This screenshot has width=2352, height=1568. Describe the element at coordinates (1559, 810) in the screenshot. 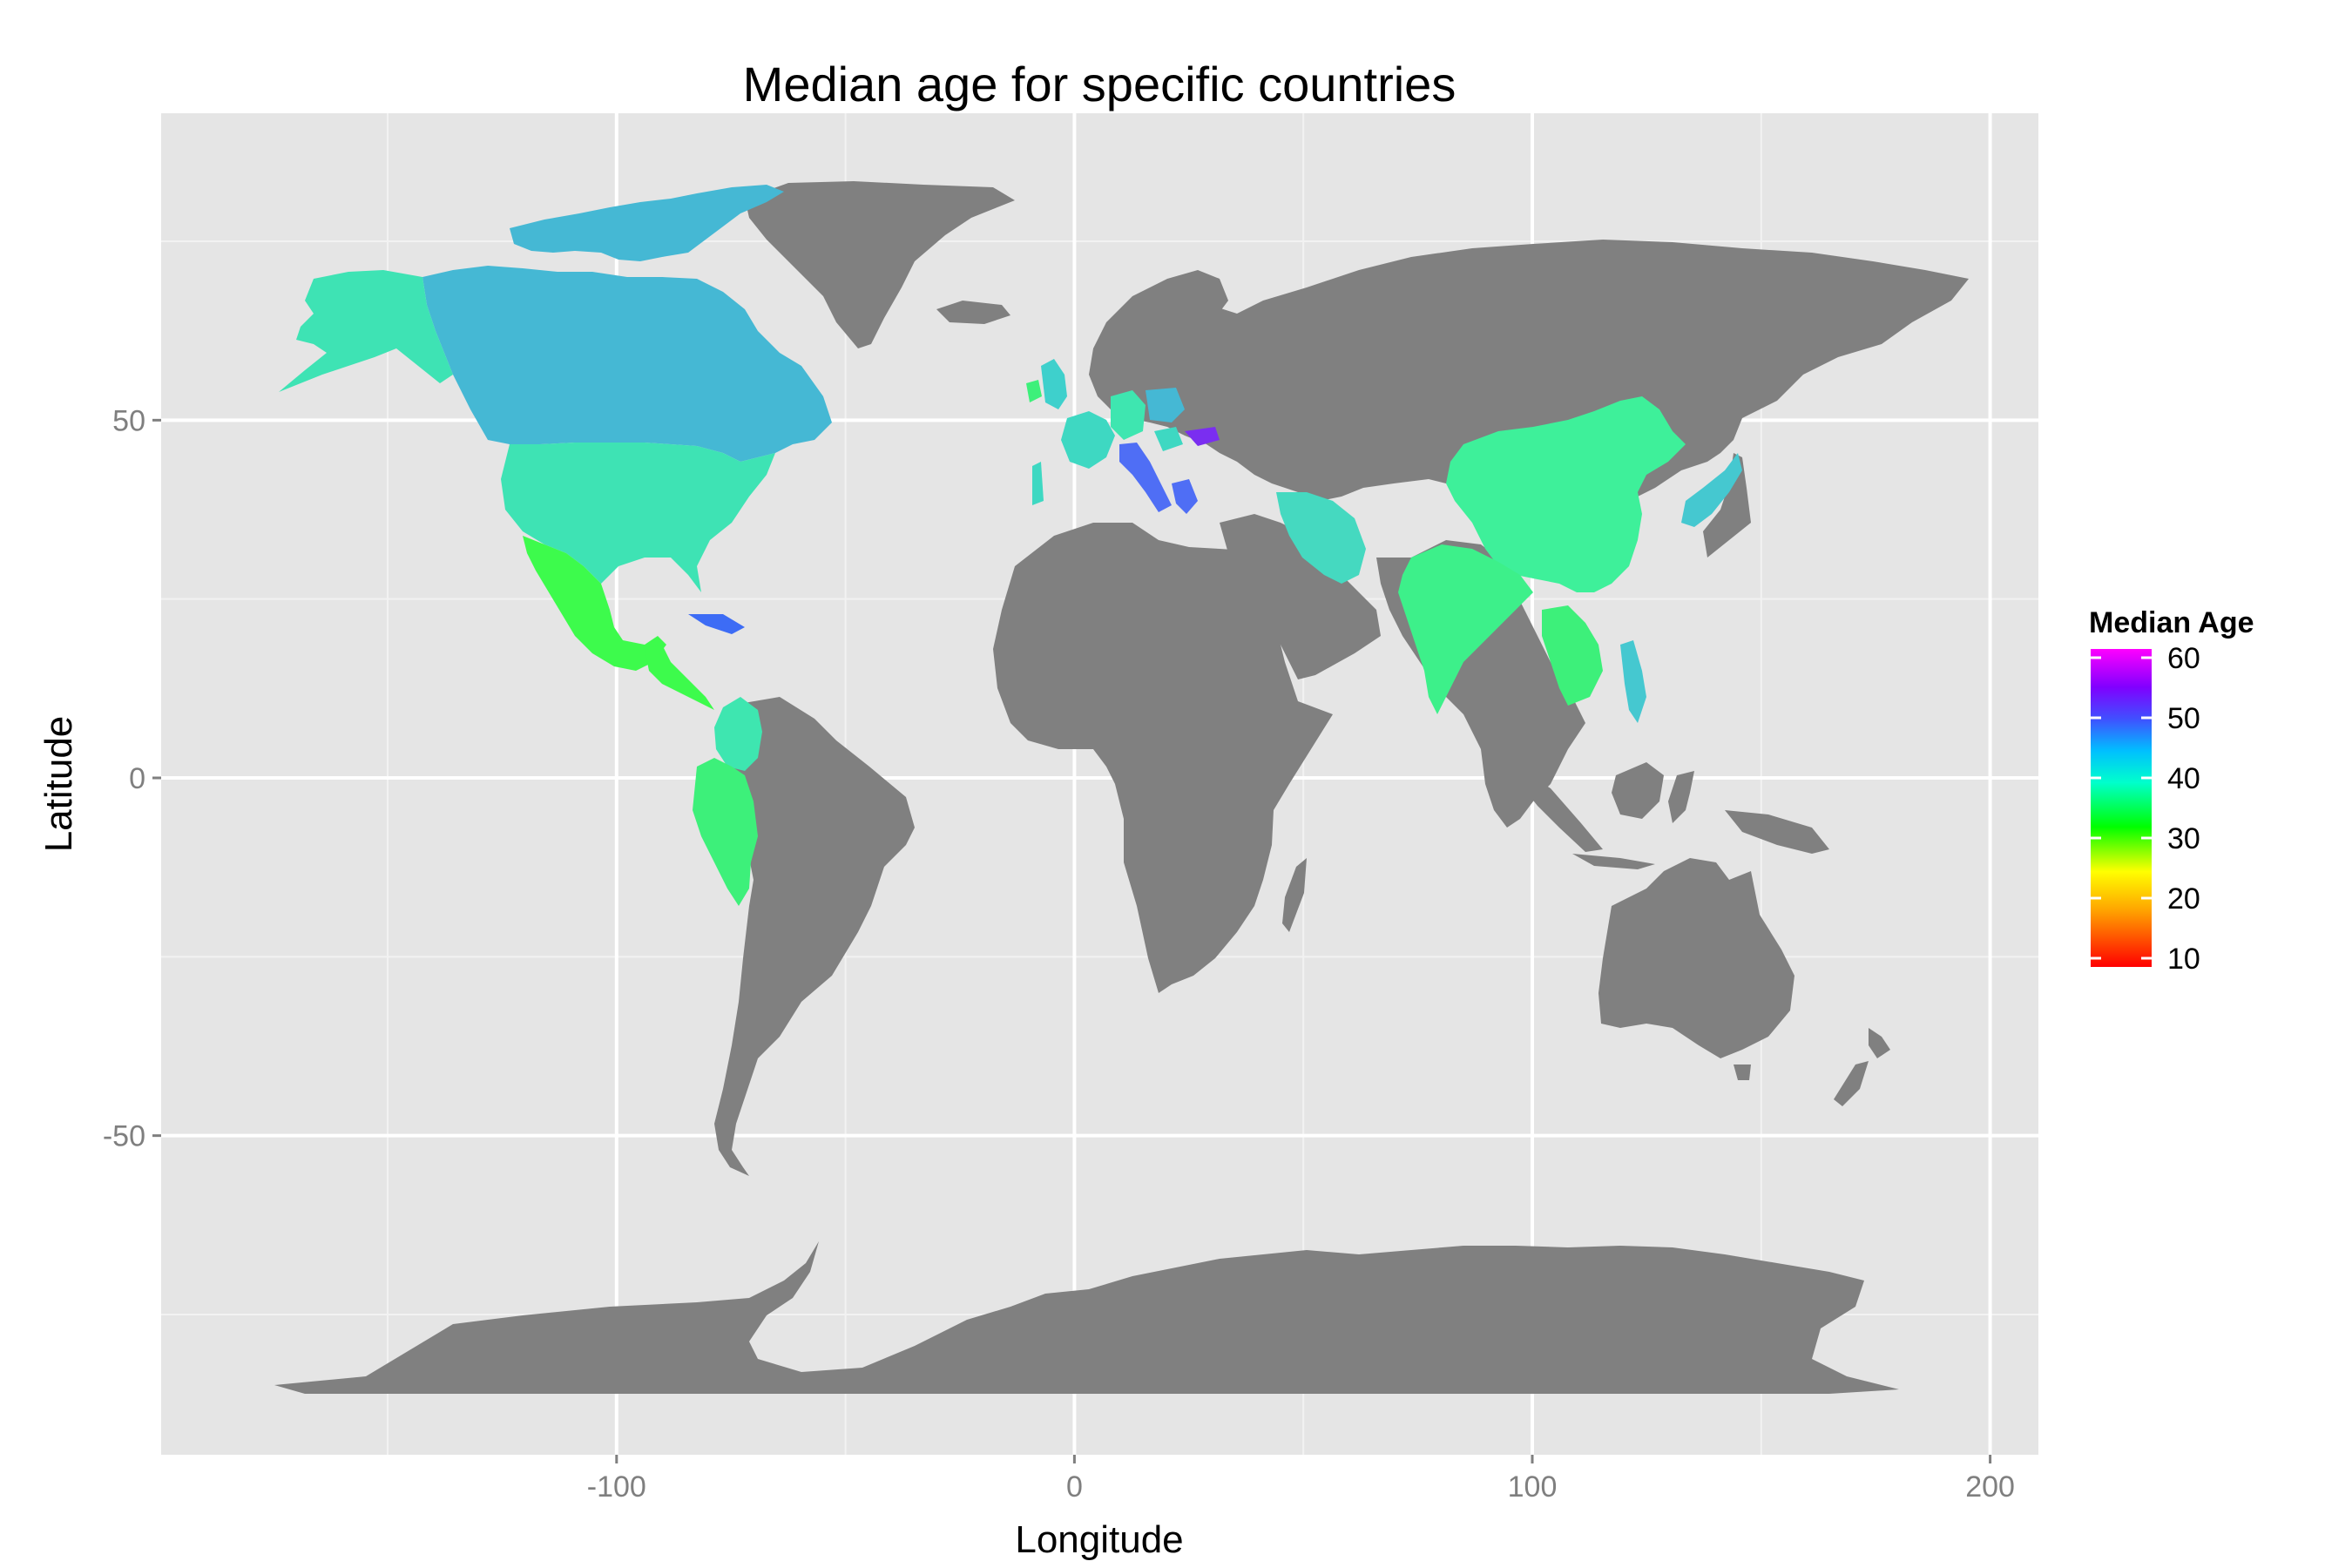

I see `land-sumatra` at that location.